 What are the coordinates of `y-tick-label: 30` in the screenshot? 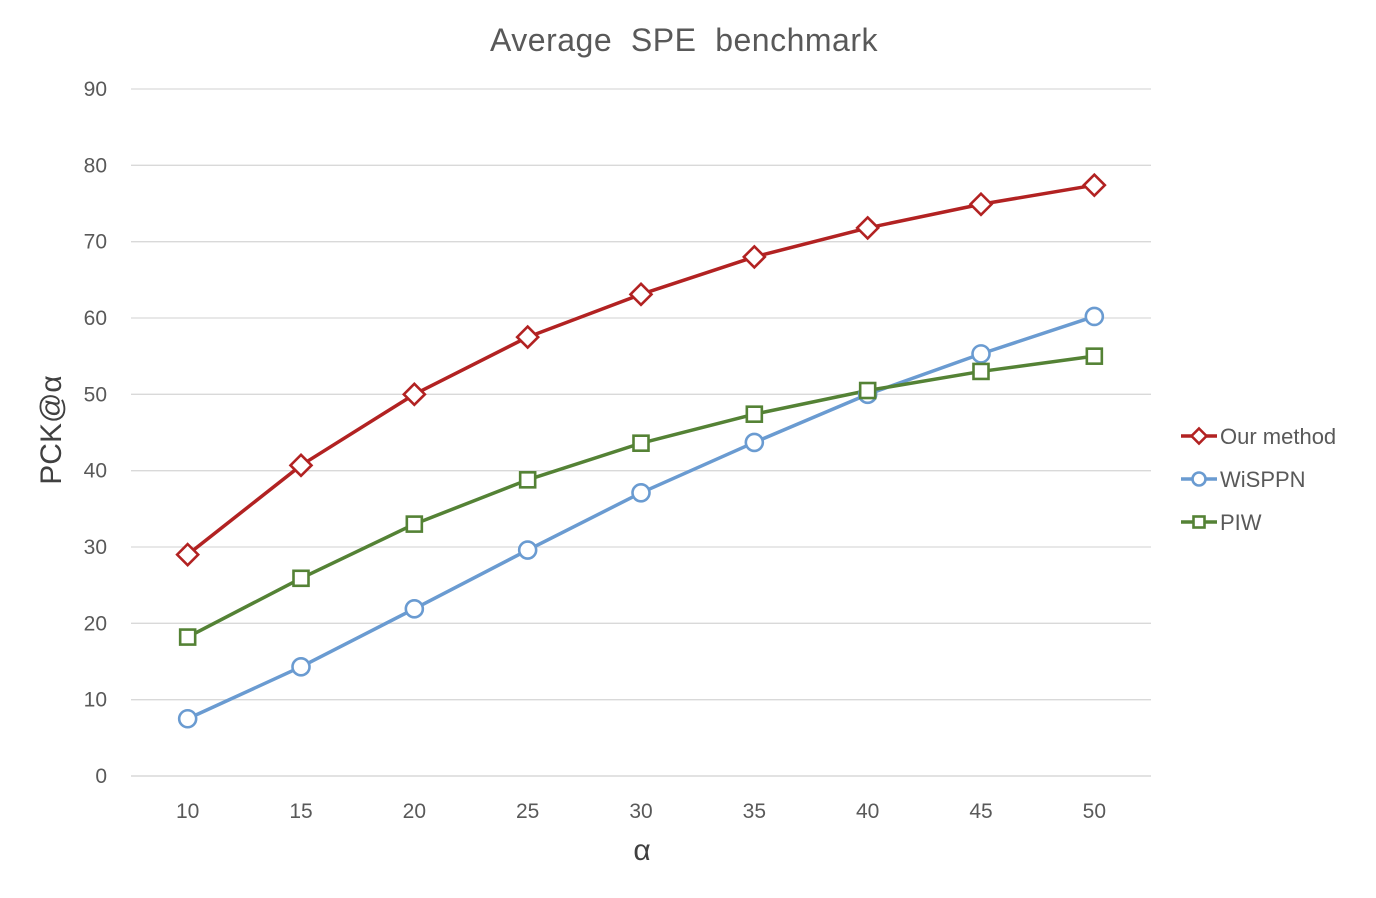 It's located at (95, 547).